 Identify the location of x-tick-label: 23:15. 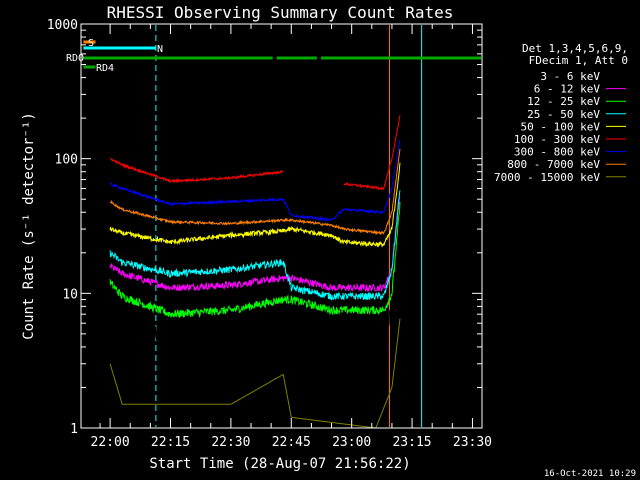
(411, 442).